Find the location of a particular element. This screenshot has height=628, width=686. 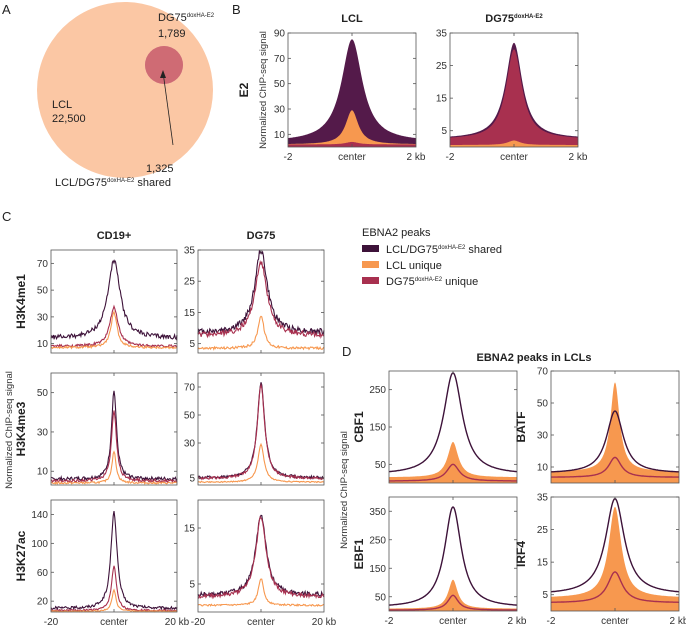

series-area-dg75-unique is located at coordinates (514, 98).